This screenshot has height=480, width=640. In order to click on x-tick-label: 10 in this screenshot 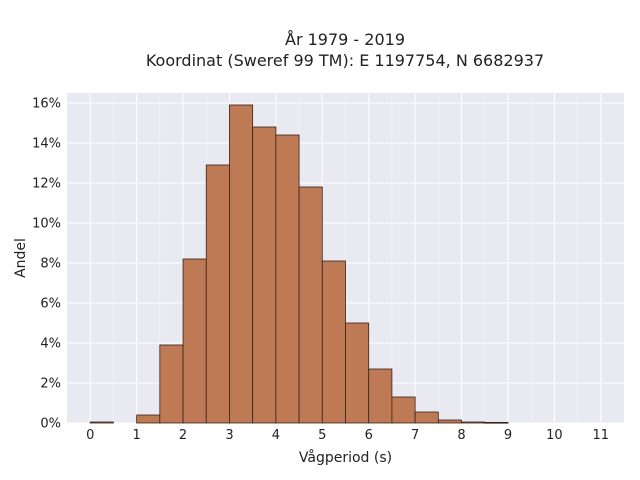, I will do `click(554, 435)`.